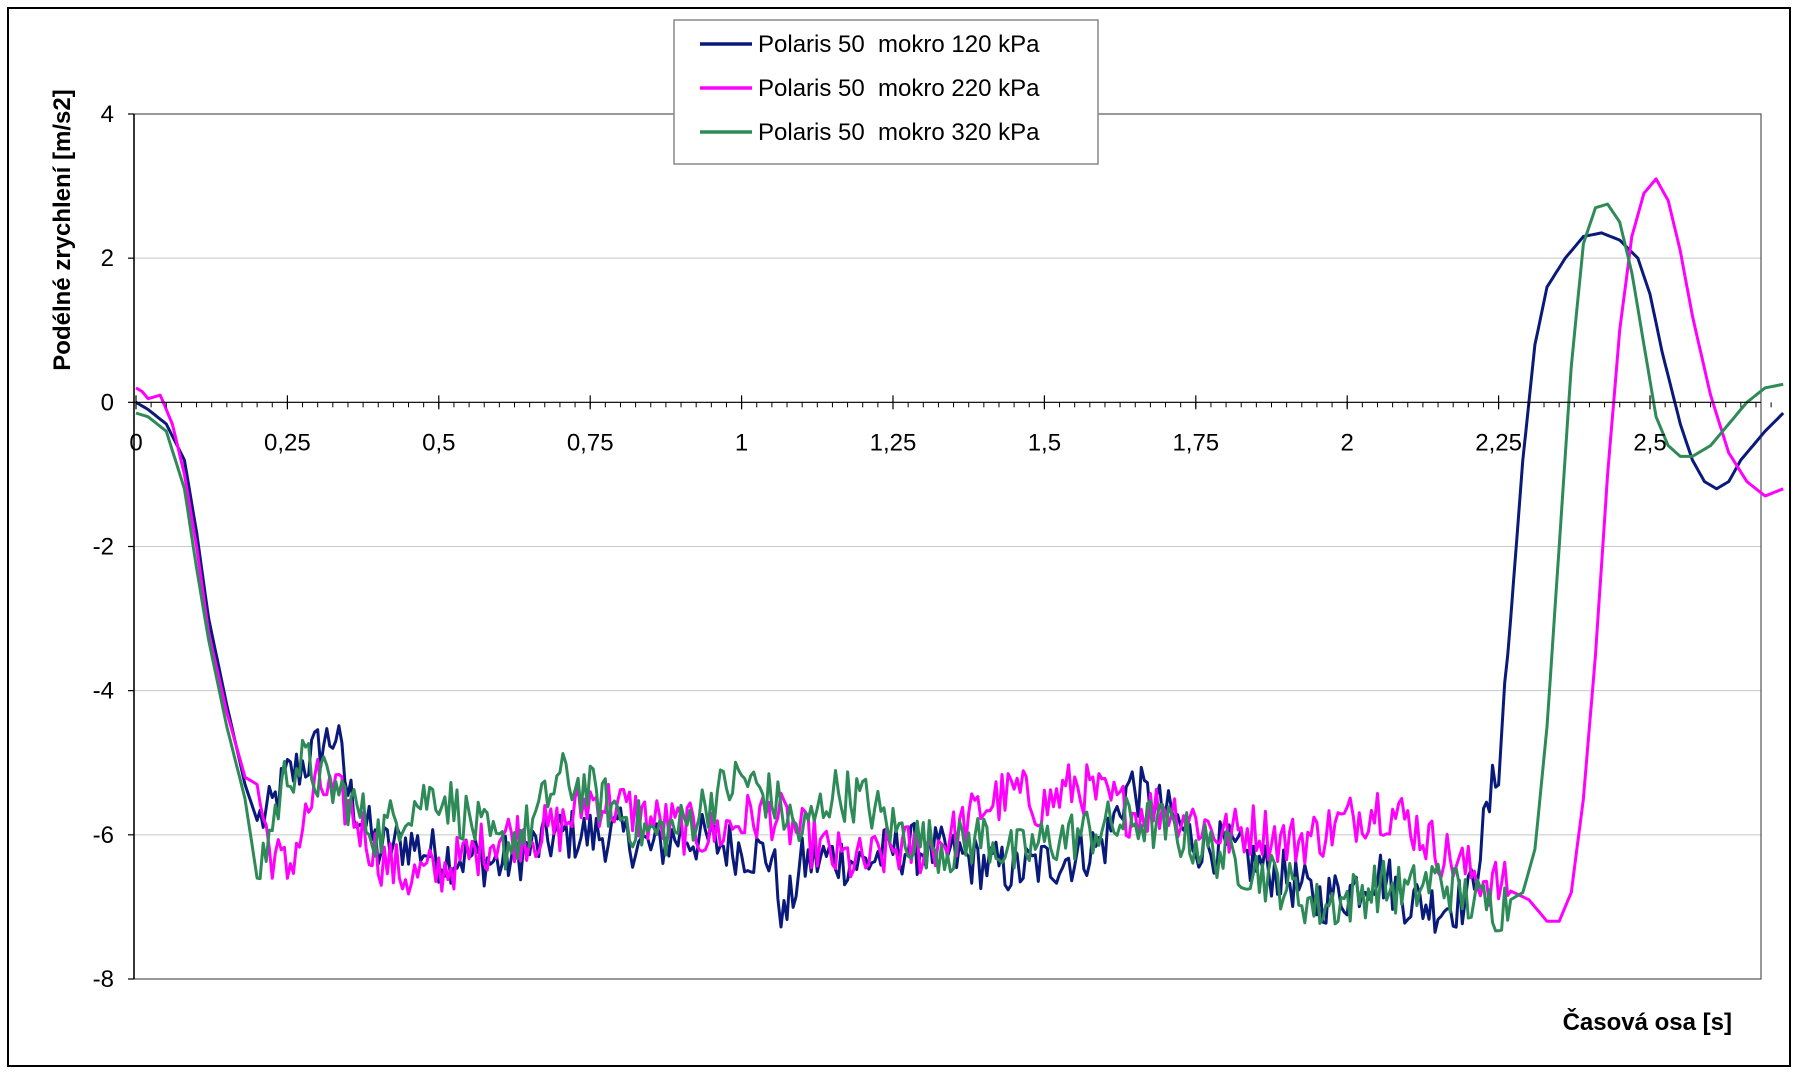 Image resolution: width=1798 pixels, height=1076 pixels. I want to click on y-tick-label: 4, so click(107, 114).